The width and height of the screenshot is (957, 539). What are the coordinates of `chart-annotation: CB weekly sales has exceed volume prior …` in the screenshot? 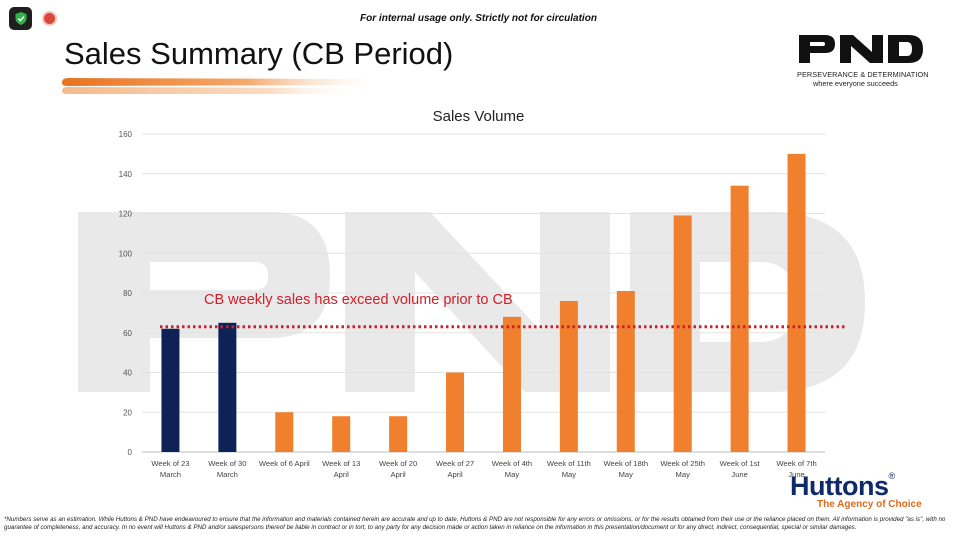 It's located at (358, 300).